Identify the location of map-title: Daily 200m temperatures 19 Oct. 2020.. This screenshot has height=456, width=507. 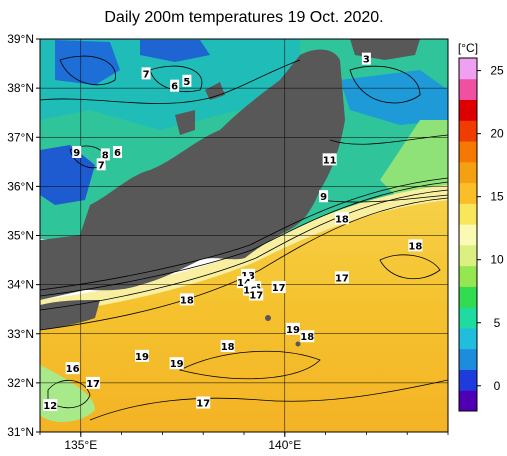
(244, 17).